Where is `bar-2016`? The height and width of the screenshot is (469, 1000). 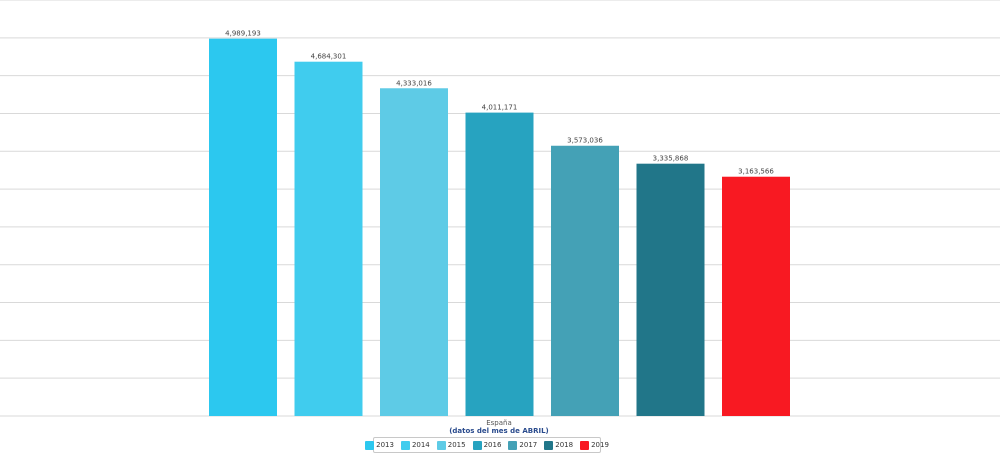
bar-2016 is located at coordinates (499, 264).